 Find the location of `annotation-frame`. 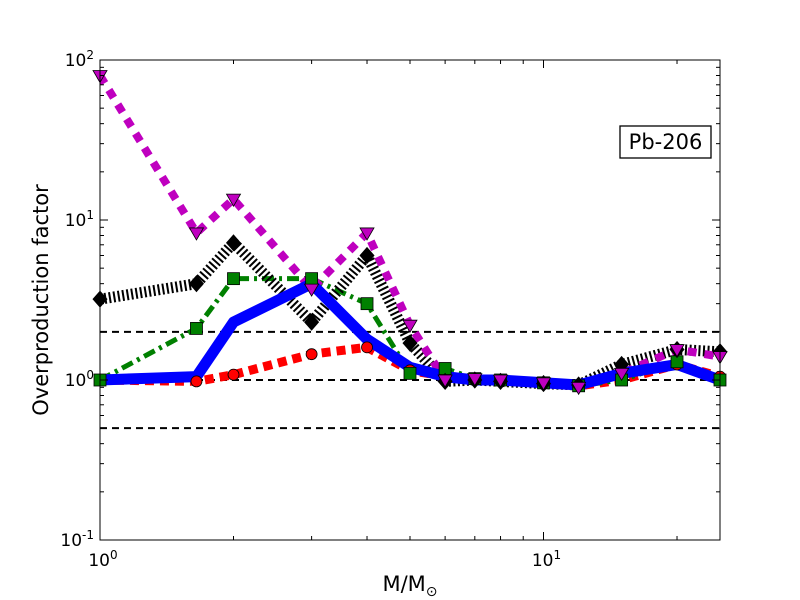

annotation-frame is located at coordinates (665, 142).